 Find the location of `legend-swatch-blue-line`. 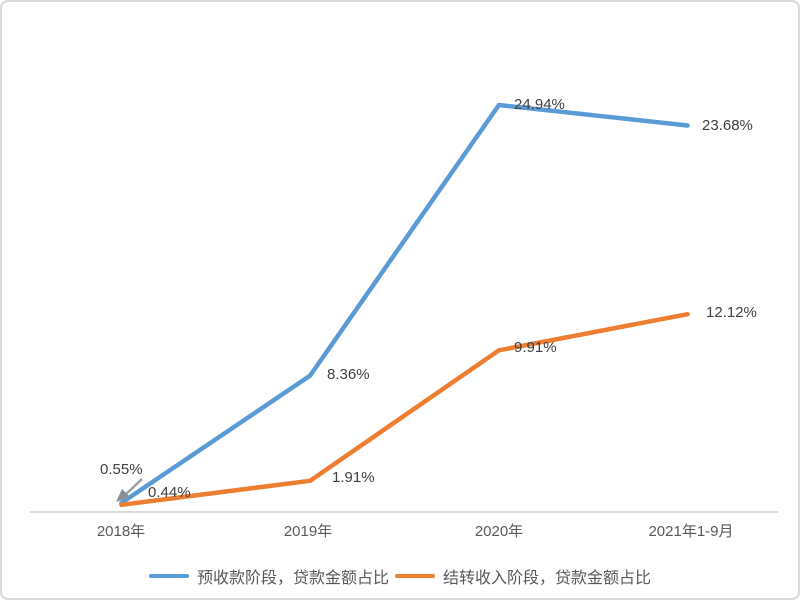

legend-swatch-blue-line is located at coordinates (168, 576).